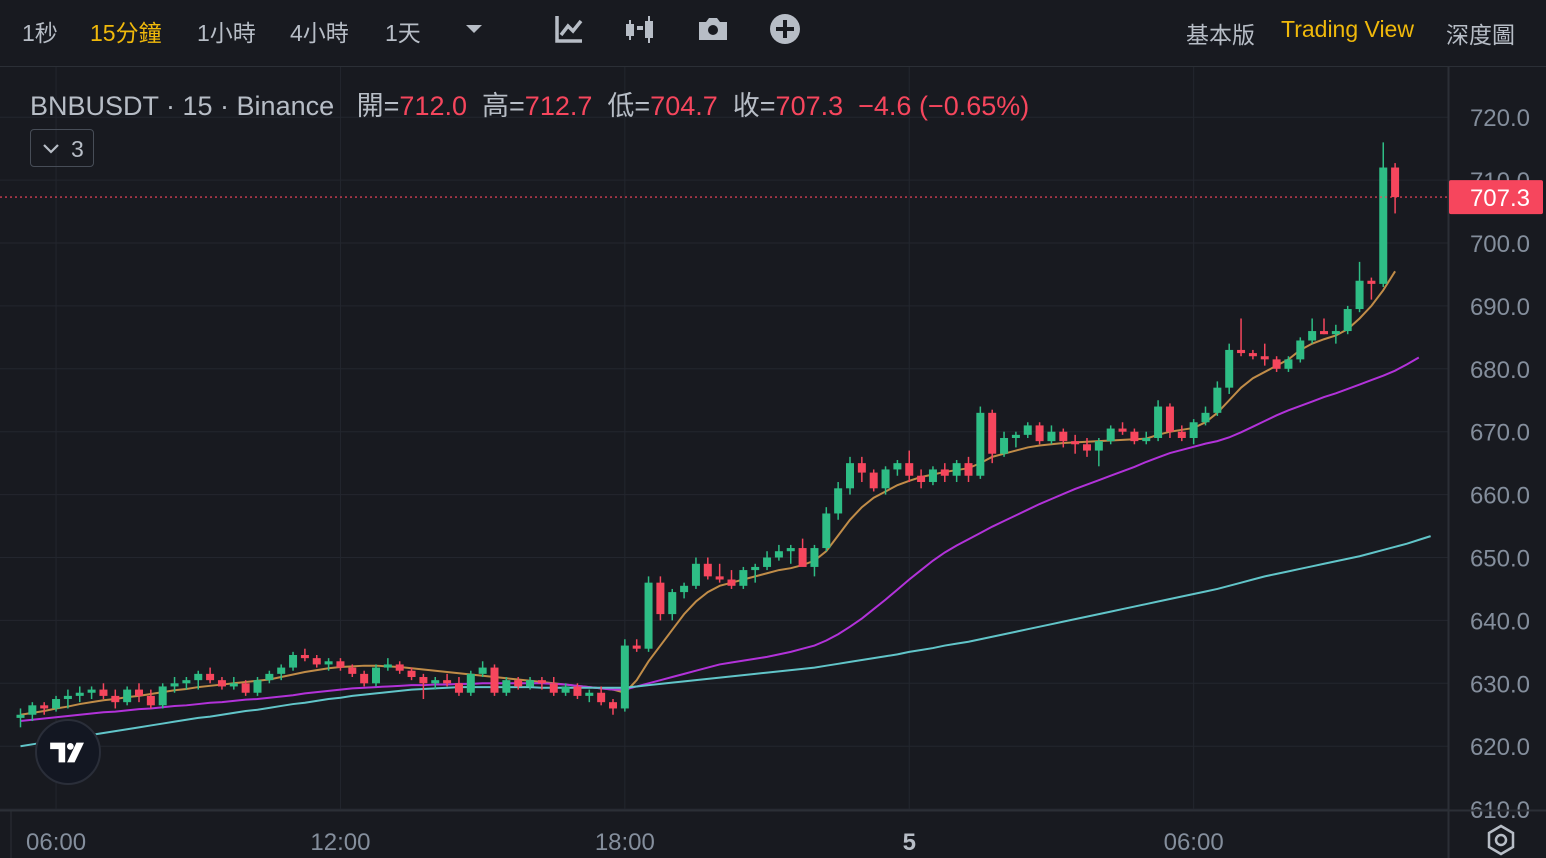 This screenshot has height=858, width=1546. Describe the element at coordinates (944, 106) in the screenshot. I see `change-value: −4.6 (−0.65%)` at that location.